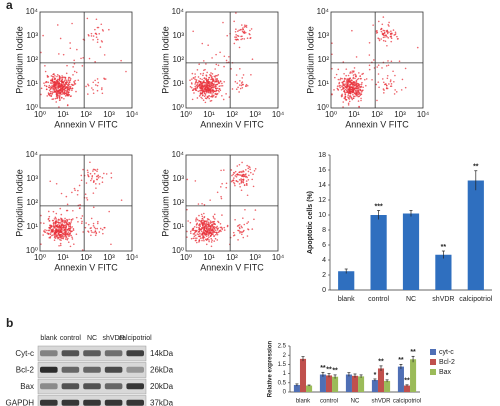 The height and width of the screenshot is (406, 500). I want to click on x-tick-label: 10¹, so click(354, 114).